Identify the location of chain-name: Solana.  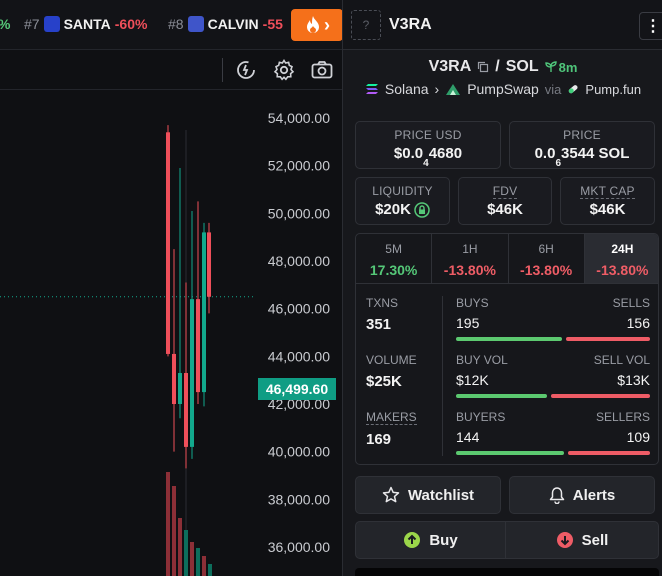
(406, 89).